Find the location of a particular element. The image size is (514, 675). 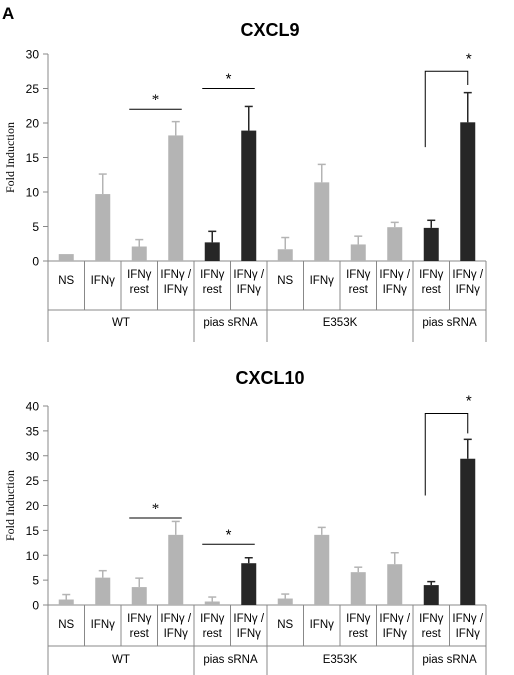

chart-title: CXCL9 is located at coordinates (269, 30).